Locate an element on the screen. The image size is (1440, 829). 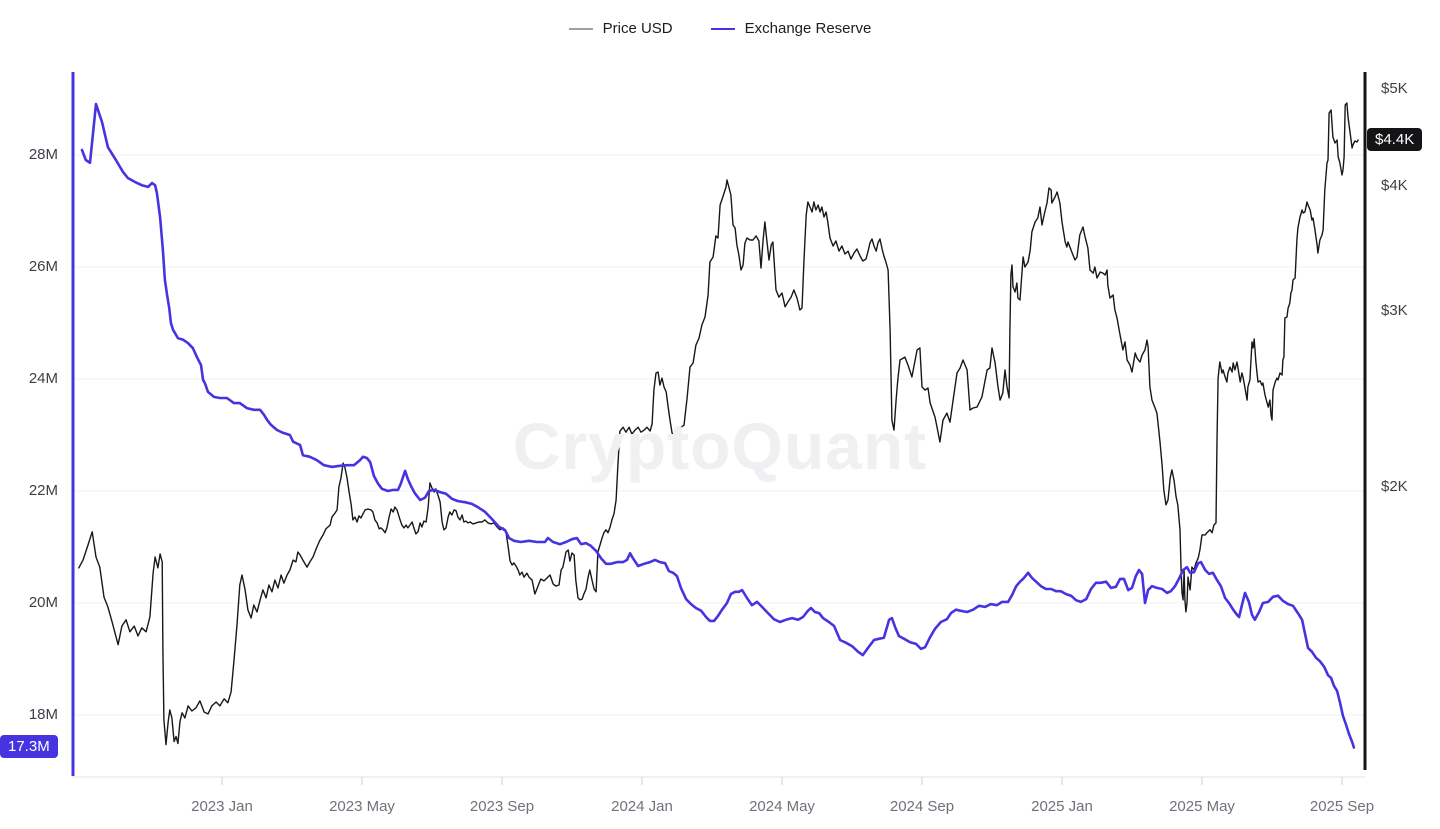
left-axis-tick-label: 24M is located at coordinates (43, 378).